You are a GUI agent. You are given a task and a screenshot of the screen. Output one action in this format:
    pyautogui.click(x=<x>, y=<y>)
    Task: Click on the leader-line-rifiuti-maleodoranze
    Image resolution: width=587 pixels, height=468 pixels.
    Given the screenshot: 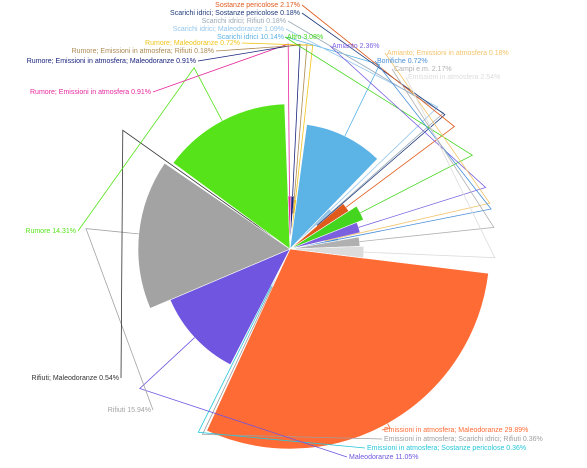 What is the action you would take?
    pyautogui.click(x=186, y=254)
    